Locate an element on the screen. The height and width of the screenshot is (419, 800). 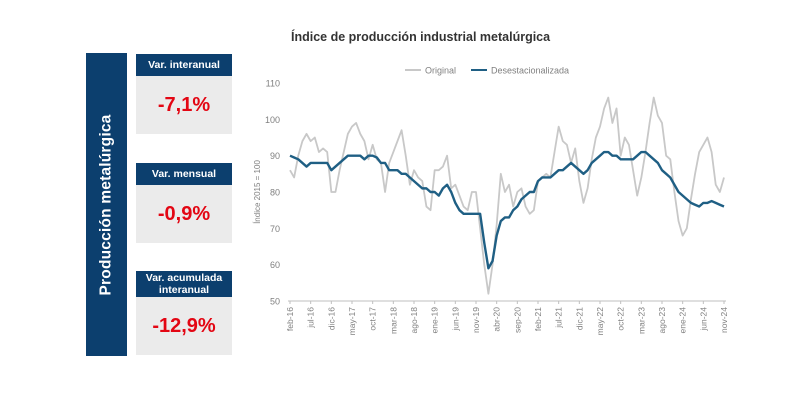
legend-label: Original is located at coordinates (440, 71).